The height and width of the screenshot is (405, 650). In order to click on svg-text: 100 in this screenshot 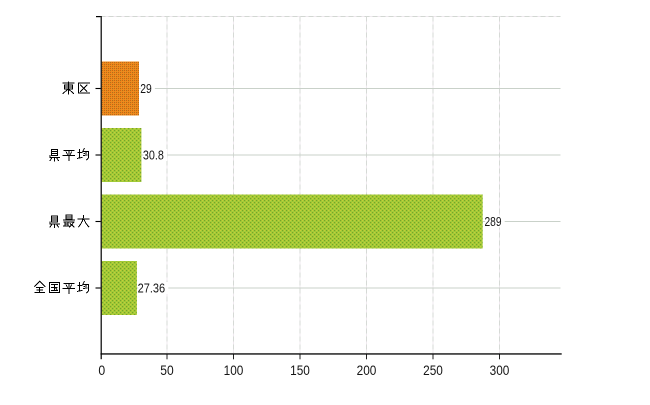, I will do `click(234, 371)`.